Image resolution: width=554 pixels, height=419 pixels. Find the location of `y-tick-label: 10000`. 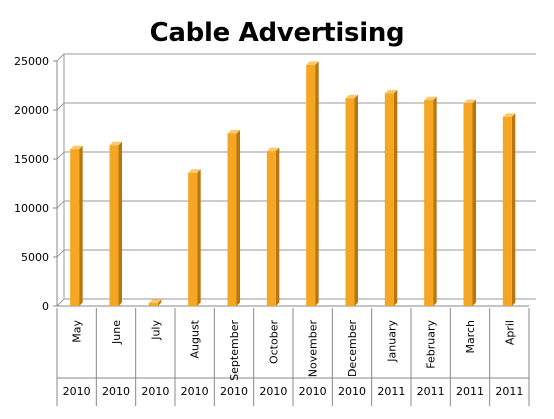

y-tick-label: 10000 is located at coordinates (31, 208).